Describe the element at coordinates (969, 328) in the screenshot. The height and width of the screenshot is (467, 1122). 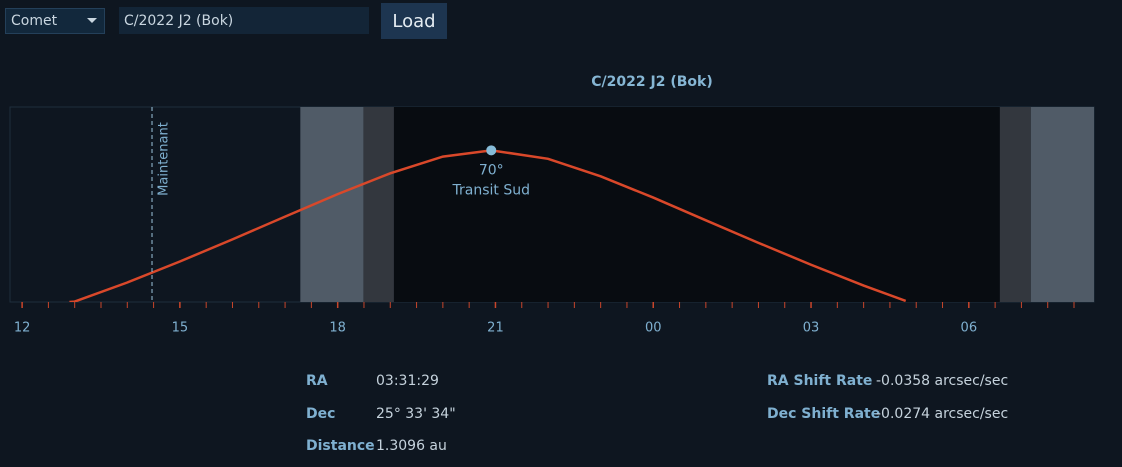
I see `x-tick-label: 06` at that location.